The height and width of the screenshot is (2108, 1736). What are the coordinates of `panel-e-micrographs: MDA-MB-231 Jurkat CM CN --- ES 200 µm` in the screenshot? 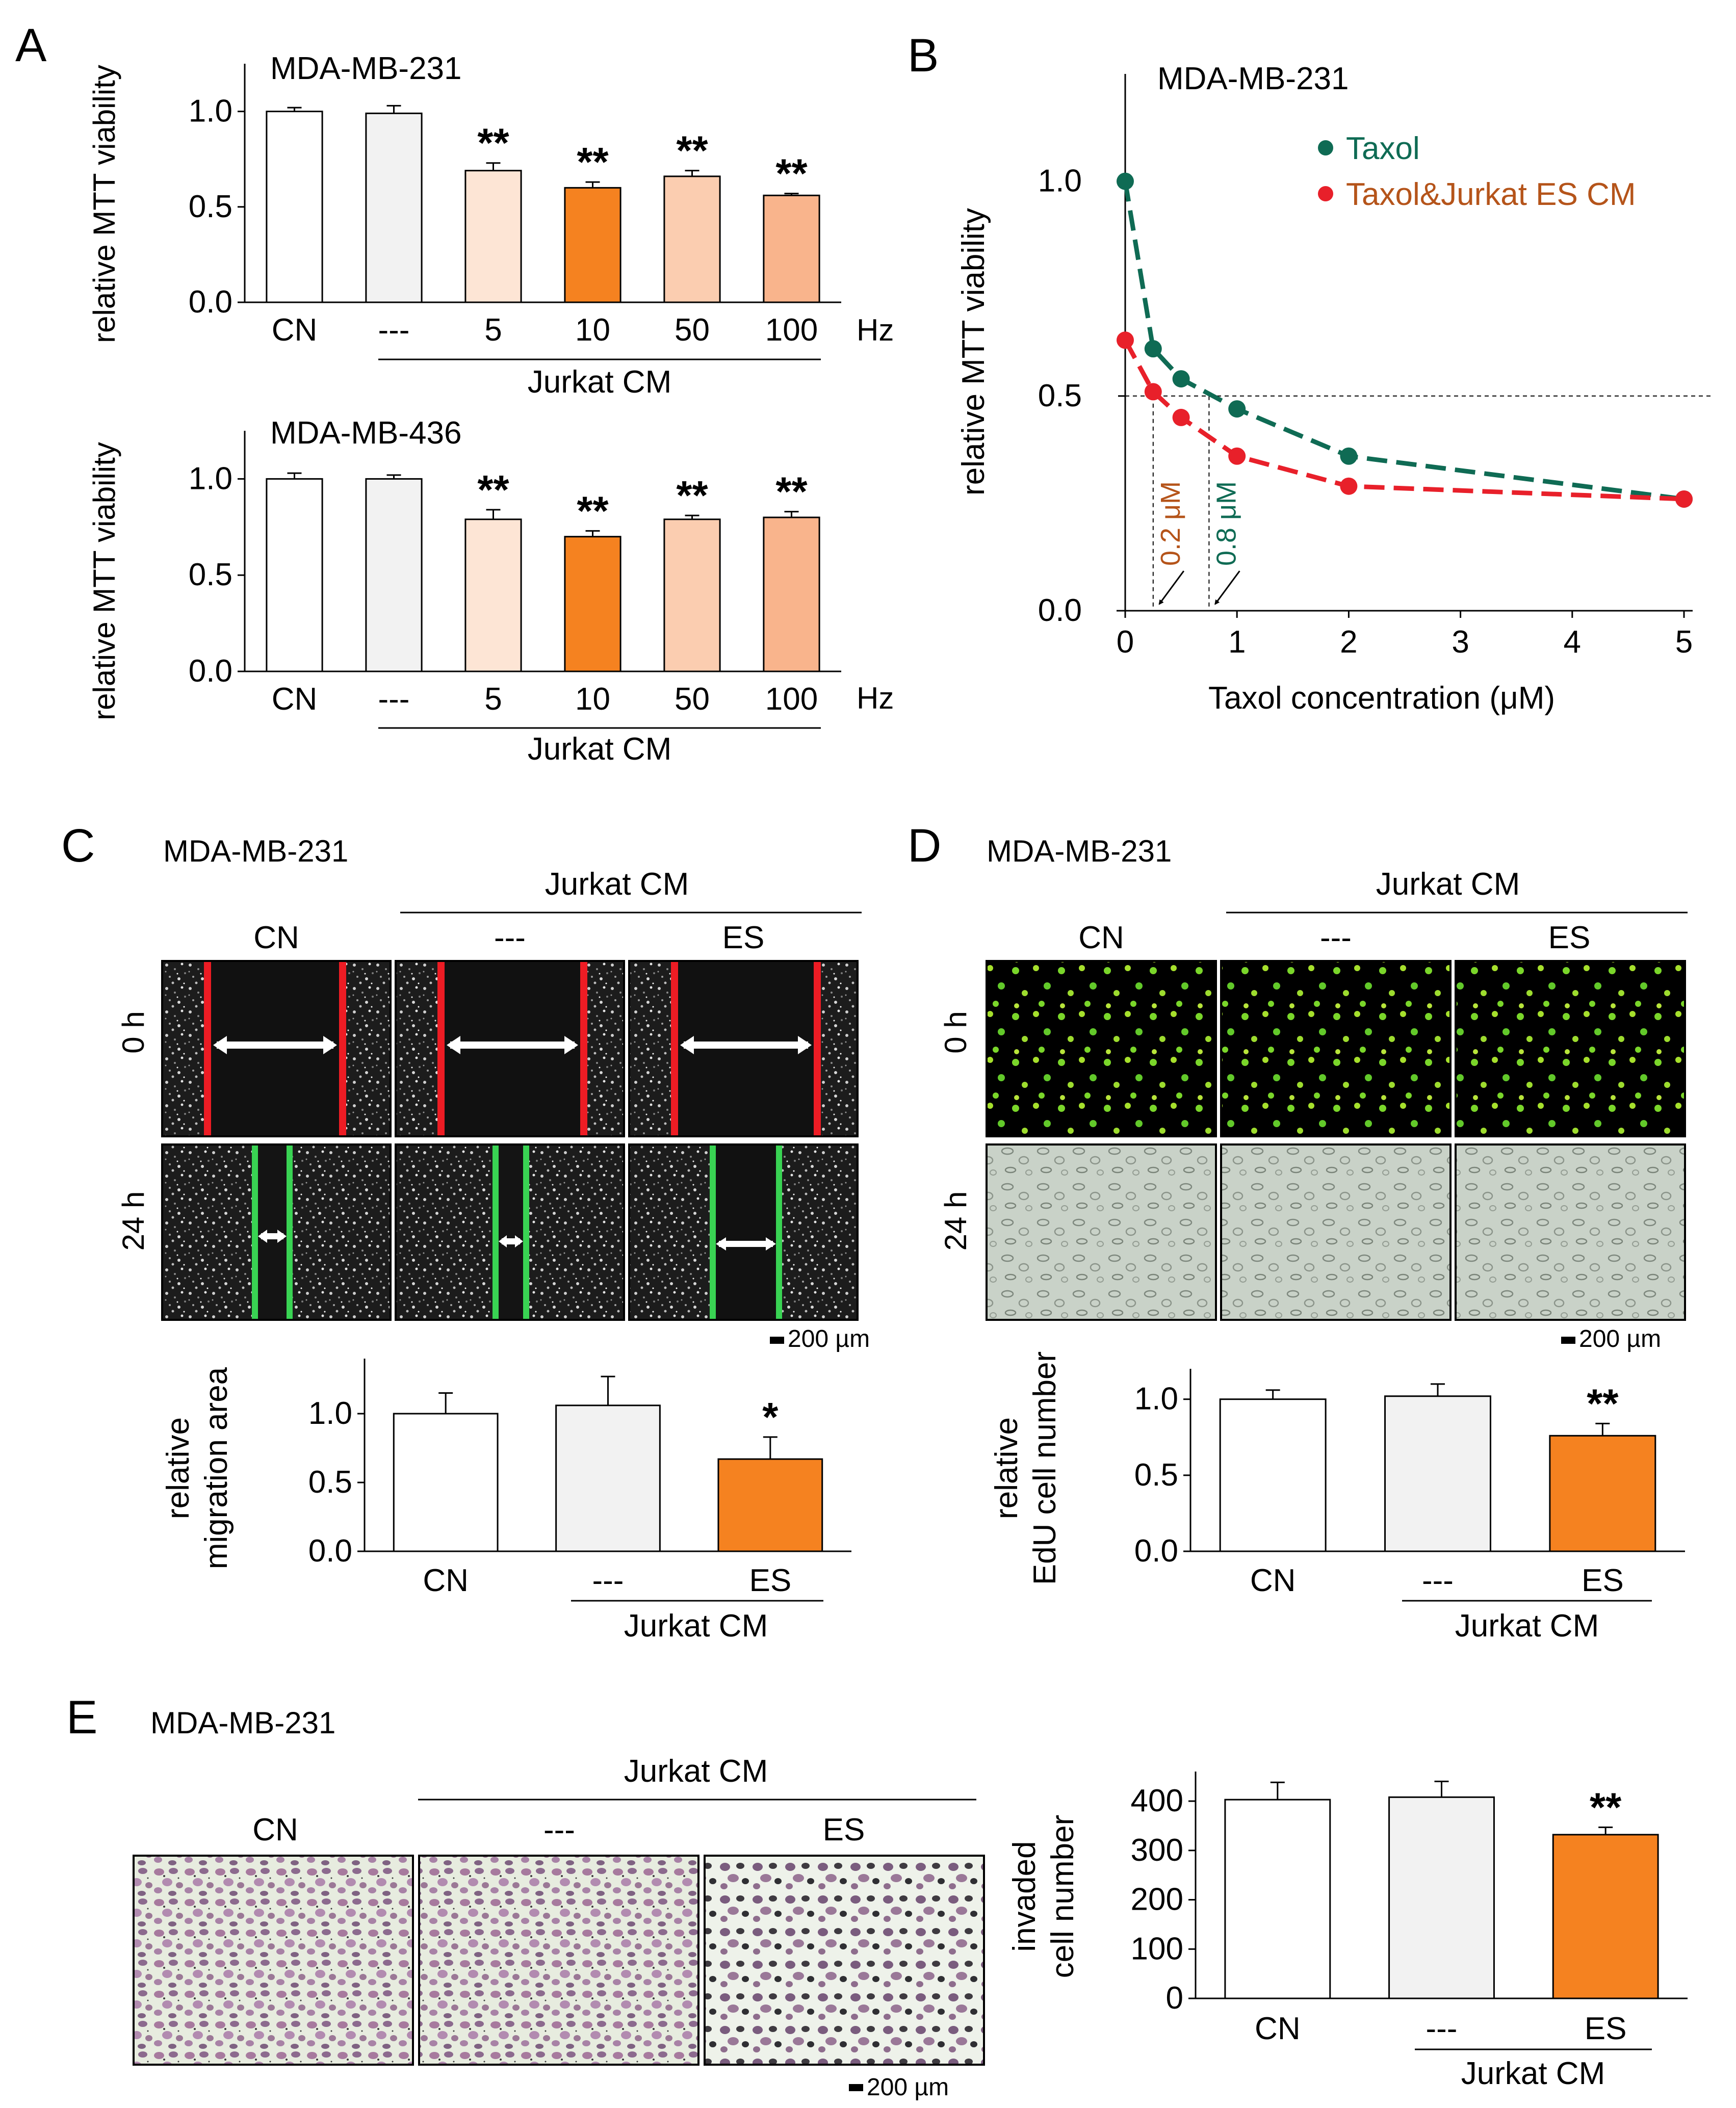 It's located at (559, 1903).